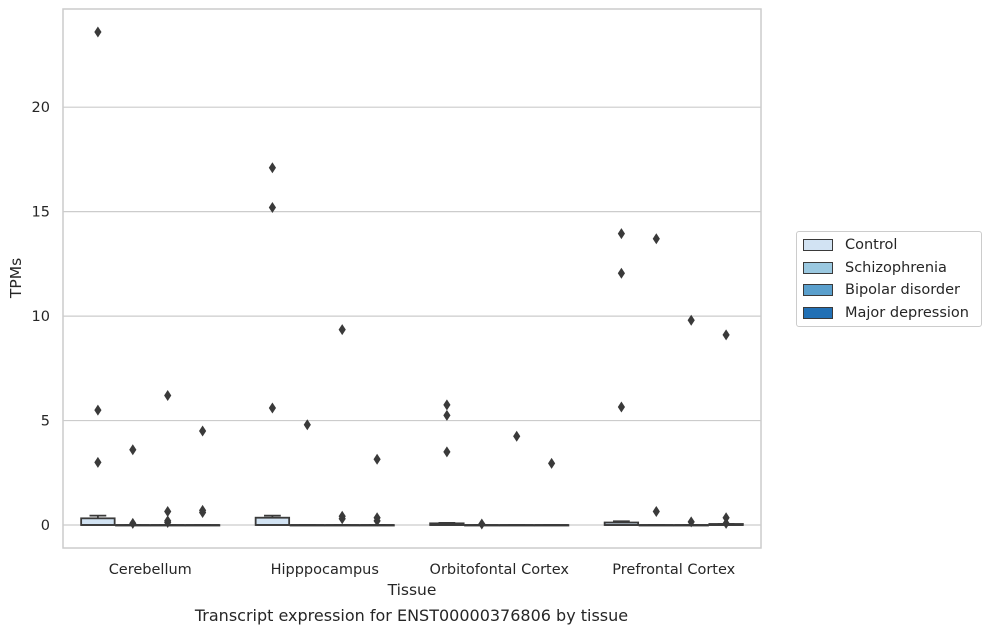  What do you see at coordinates (412, 590) in the screenshot?
I see `x-axis-label: Tissue` at bounding box center [412, 590].